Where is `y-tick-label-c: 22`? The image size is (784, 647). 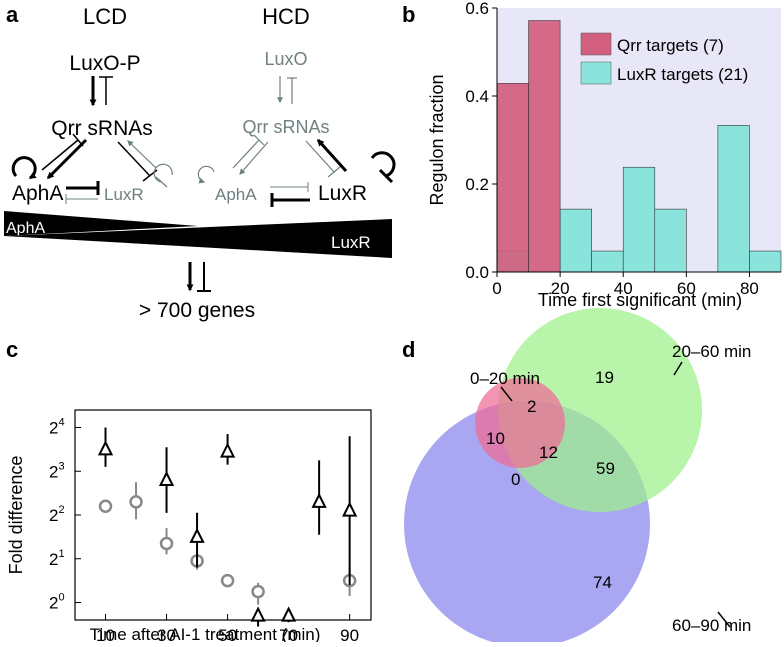 y-tick-label-c: 22 is located at coordinates (57, 514).